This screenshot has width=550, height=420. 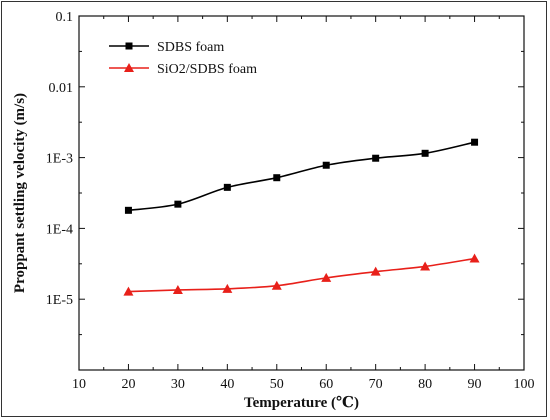 What do you see at coordinates (227, 384) in the screenshot?
I see `x-tick-label: 40` at bounding box center [227, 384].